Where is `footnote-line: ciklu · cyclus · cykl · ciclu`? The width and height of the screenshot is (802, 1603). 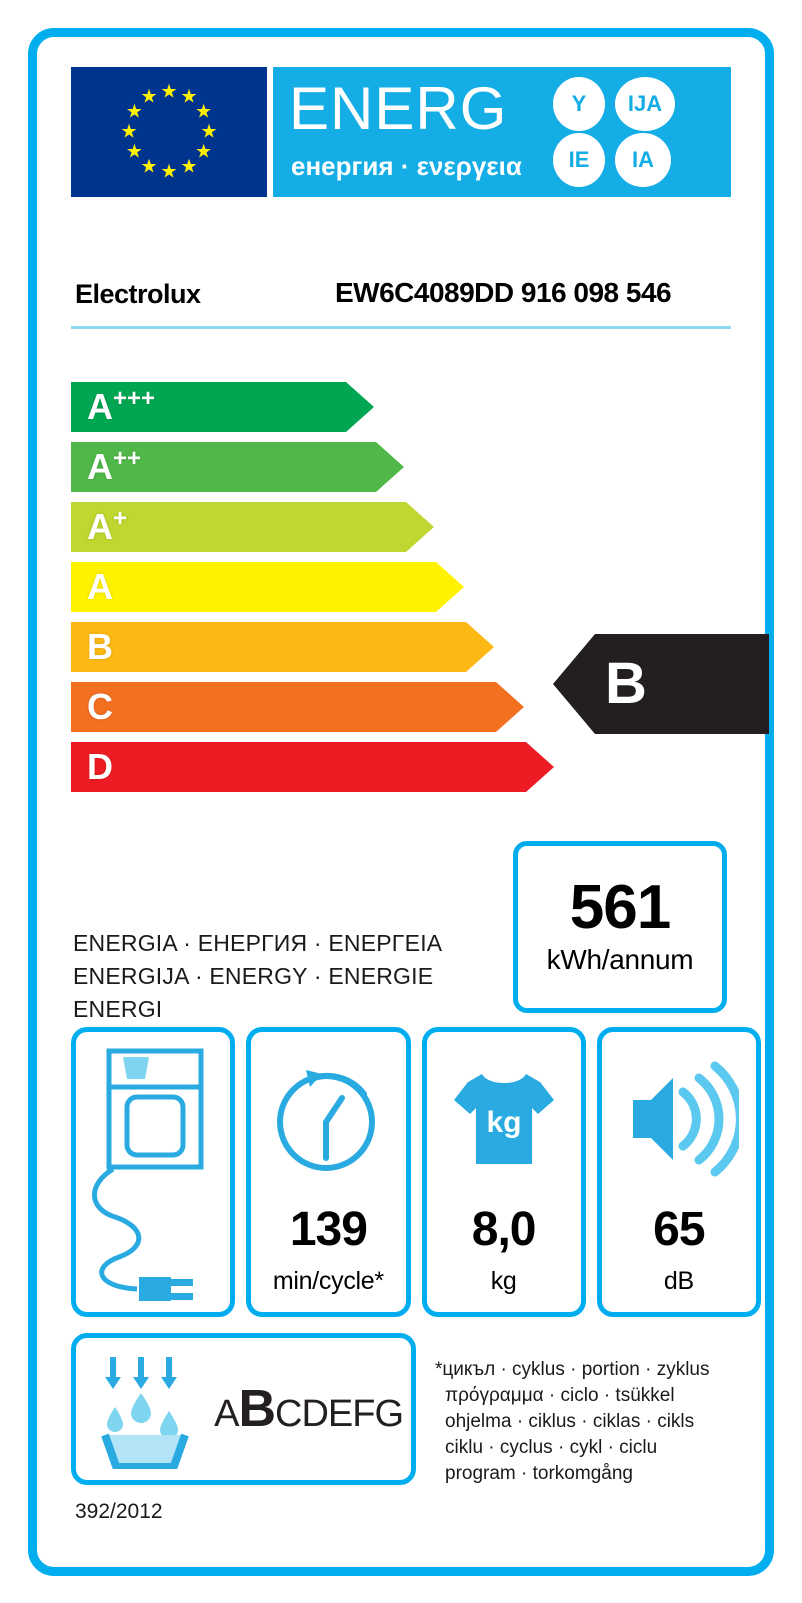 footnote-line: ciklu · cyclus · cykl · ciclu is located at coordinates (551, 1447).